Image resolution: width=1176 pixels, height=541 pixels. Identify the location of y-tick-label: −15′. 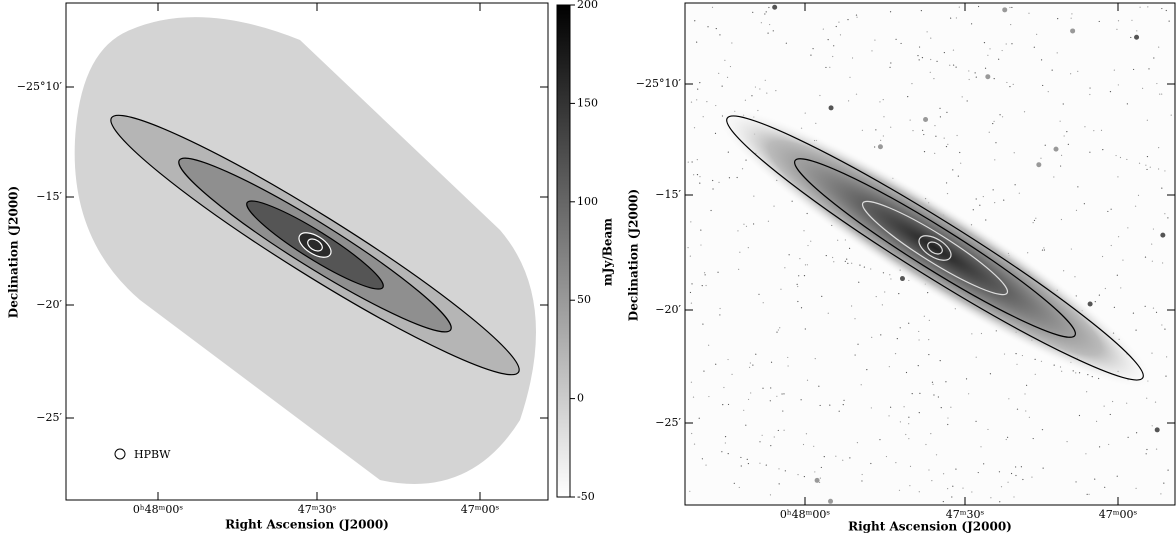
(49, 196).